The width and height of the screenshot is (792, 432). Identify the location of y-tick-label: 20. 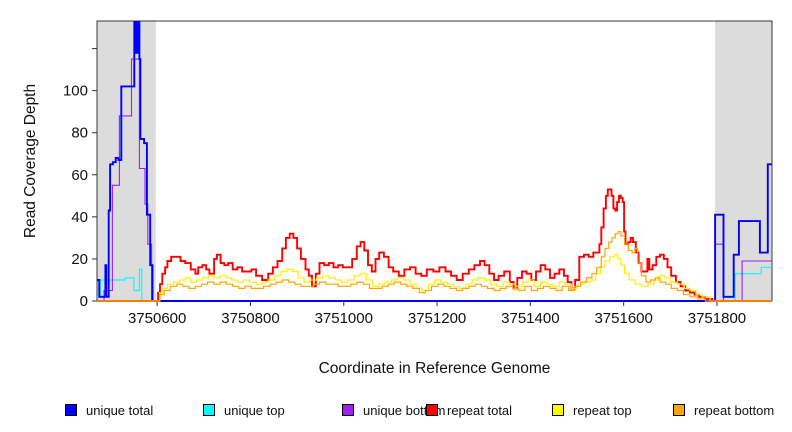
(79, 259).